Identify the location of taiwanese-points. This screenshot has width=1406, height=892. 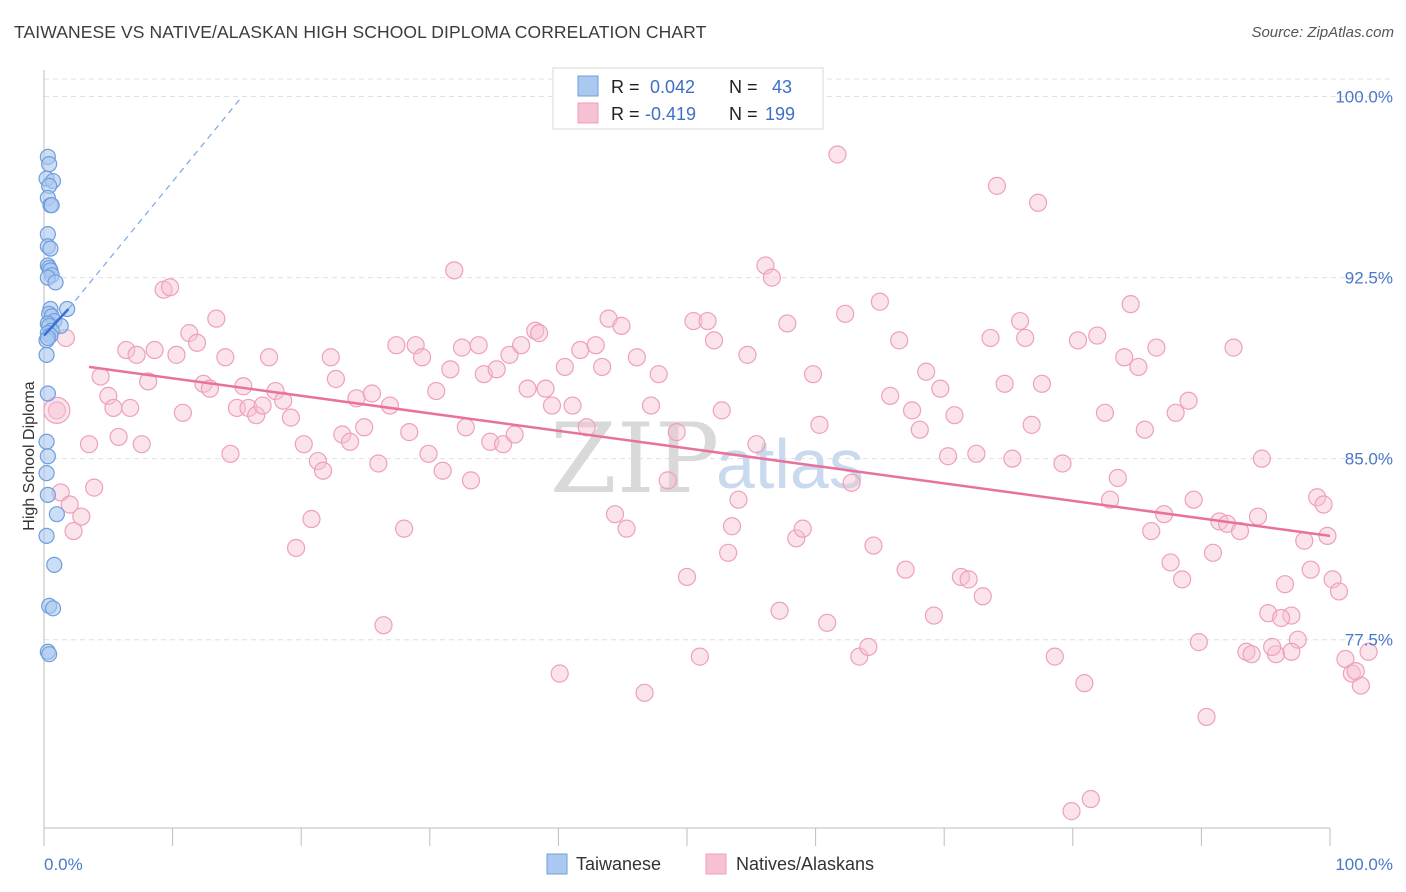
(57, 405).